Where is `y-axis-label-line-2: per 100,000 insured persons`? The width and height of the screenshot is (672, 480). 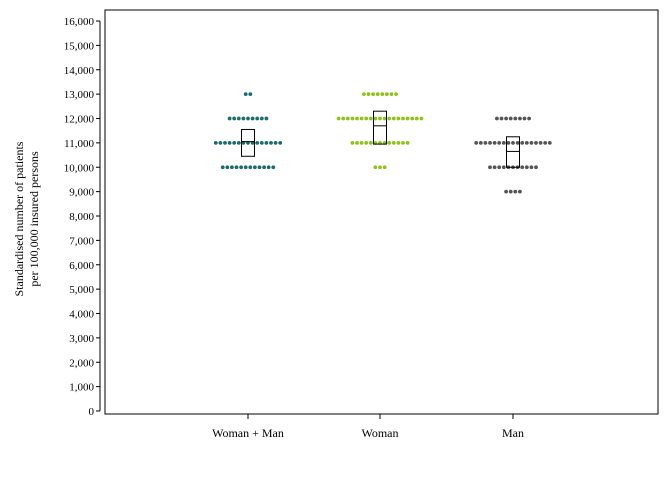
y-axis-label-line-2: per 100,000 insured persons is located at coordinates (34, 219).